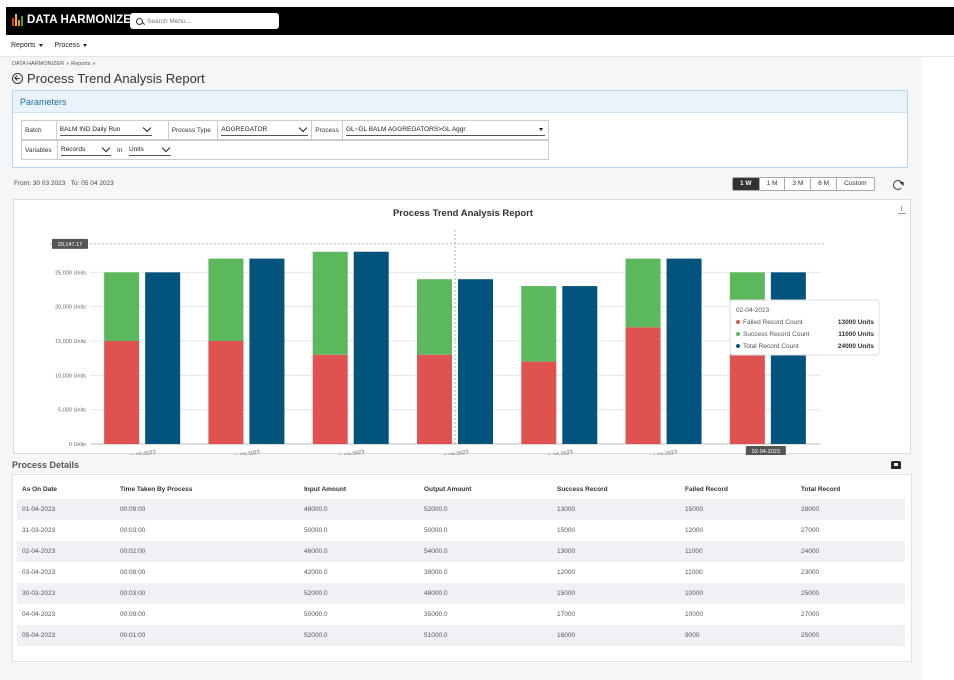 Image resolution: width=954 pixels, height=680 pixels. I want to click on variables-value: Records, so click(73, 149).